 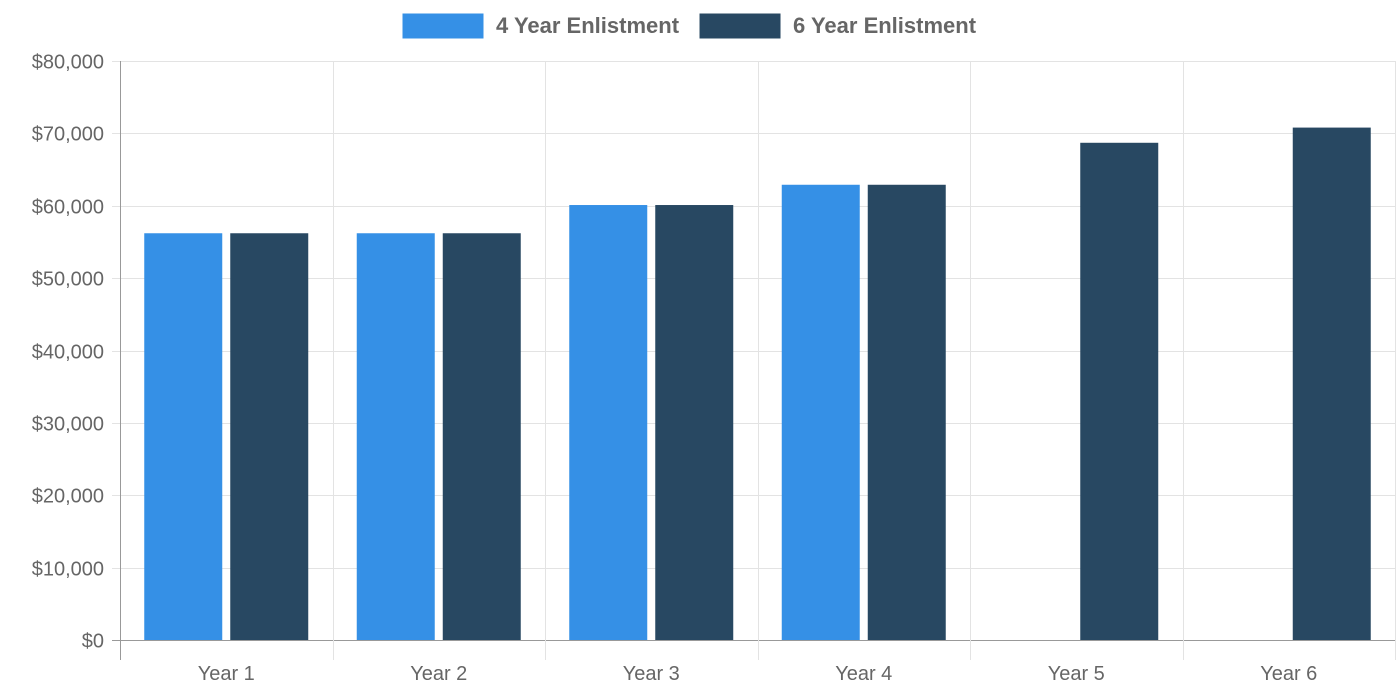 What do you see at coordinates (68, 570) in the screenshot?
I see `y-tick-label: $10,000` at bounding box center [68, 570].